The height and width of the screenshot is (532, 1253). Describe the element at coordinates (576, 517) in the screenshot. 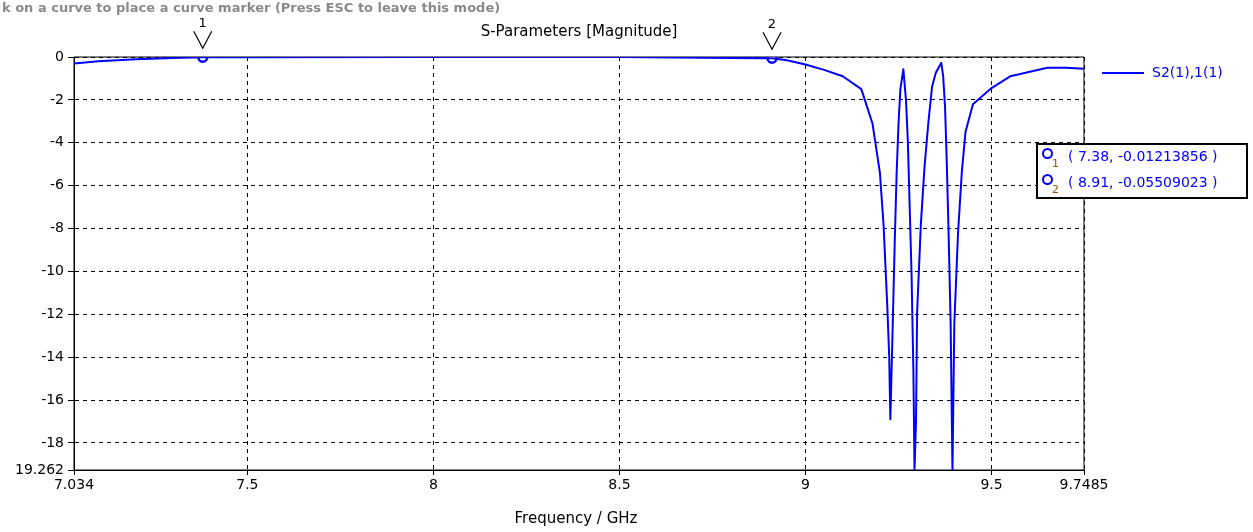

I see `x-axis-title: Frequency / GHz` at that location.